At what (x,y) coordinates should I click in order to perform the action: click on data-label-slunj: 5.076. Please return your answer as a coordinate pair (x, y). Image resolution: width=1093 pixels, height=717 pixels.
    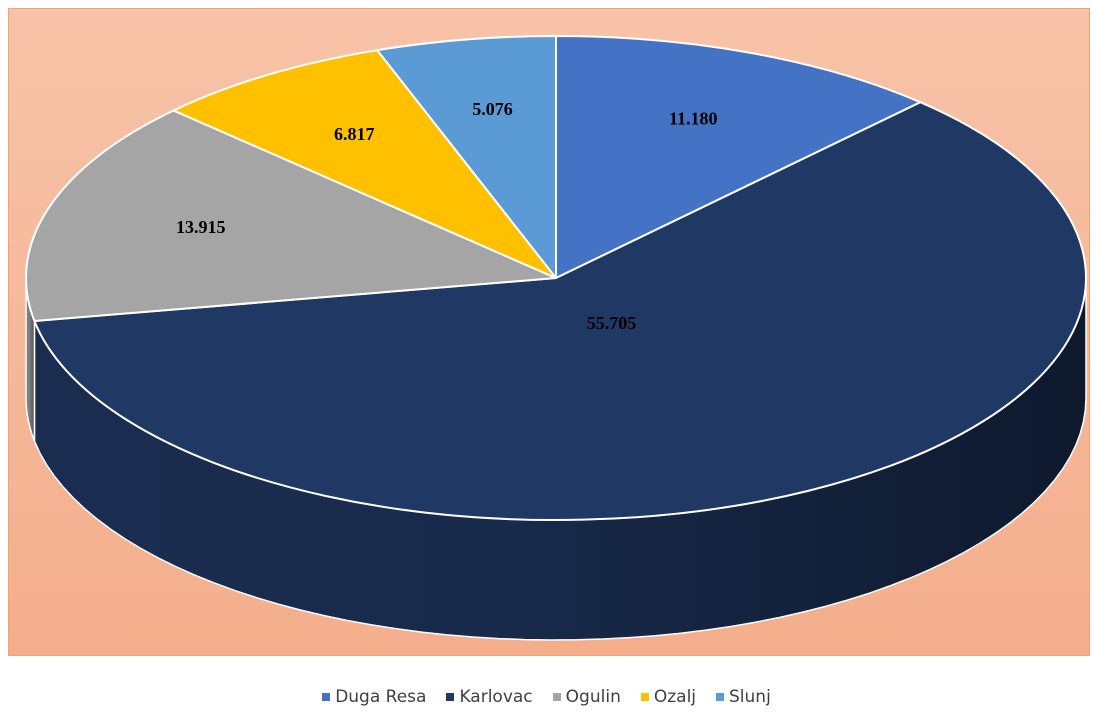
    Looking at the image, I should click on (492, 109).